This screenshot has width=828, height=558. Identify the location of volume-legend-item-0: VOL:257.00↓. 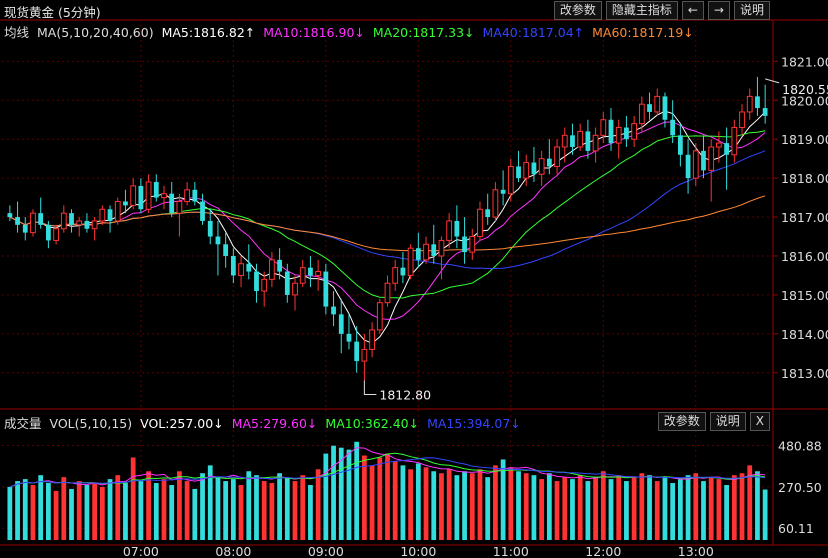
(182, 423).